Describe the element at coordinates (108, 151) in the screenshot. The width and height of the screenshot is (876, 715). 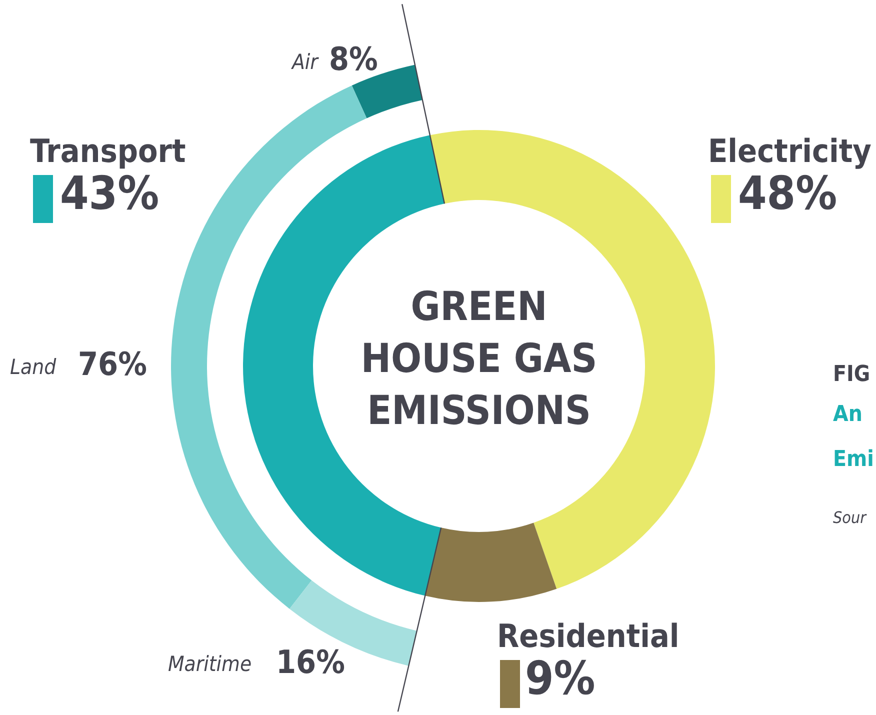
I see `slice-label: Transport` at that location.